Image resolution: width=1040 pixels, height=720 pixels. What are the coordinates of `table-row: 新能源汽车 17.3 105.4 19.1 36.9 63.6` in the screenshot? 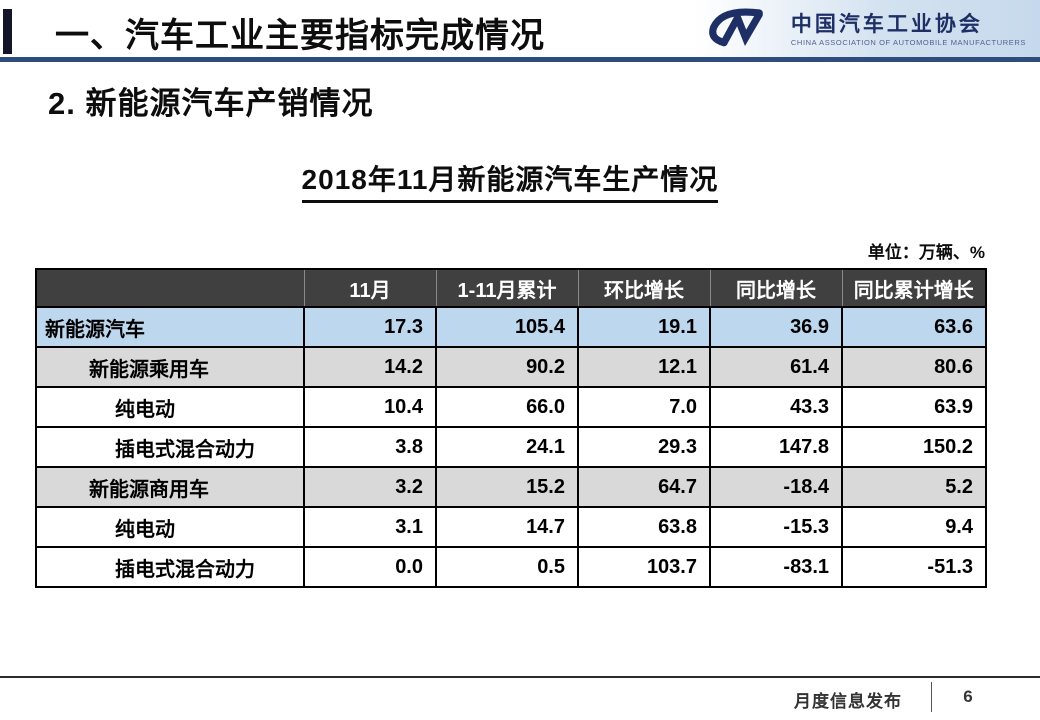 It's located at (511, 327).